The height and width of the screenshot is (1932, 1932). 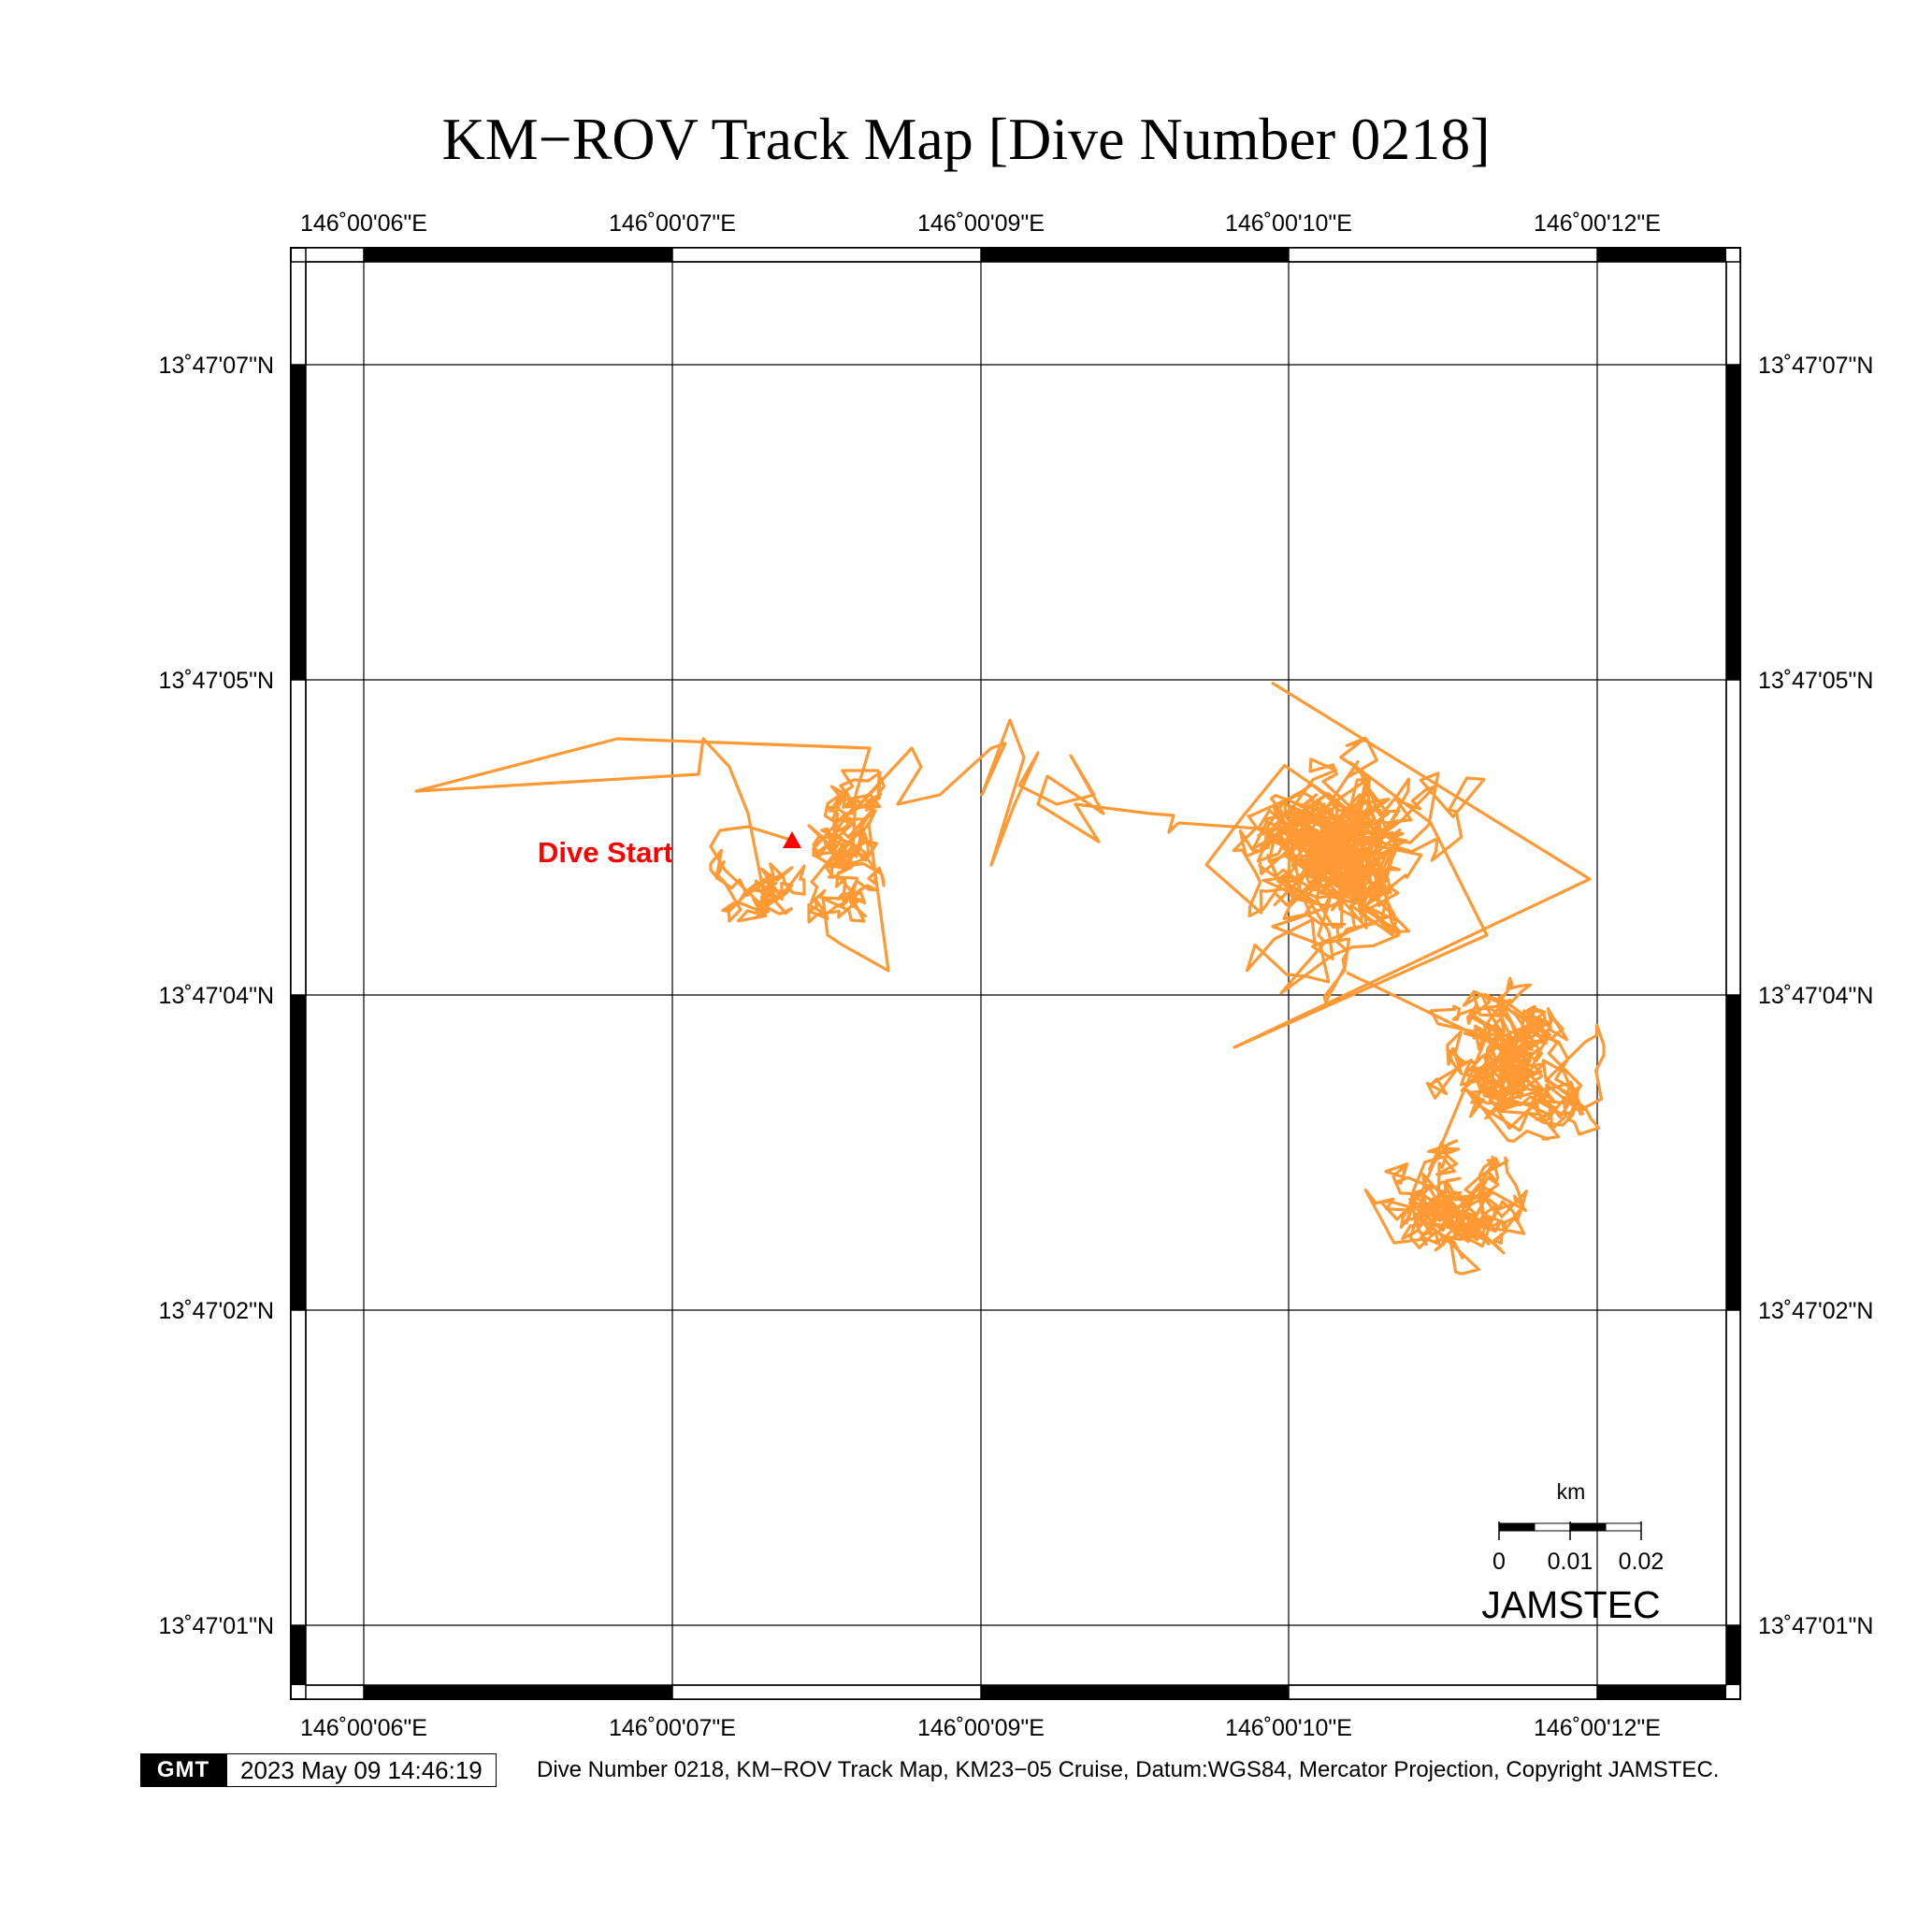 What do you see at coordinates (1815, 366) in the screenshot?
I see `lat-label-right: 13˚47'07"N` at bounding box center [1815, 366].